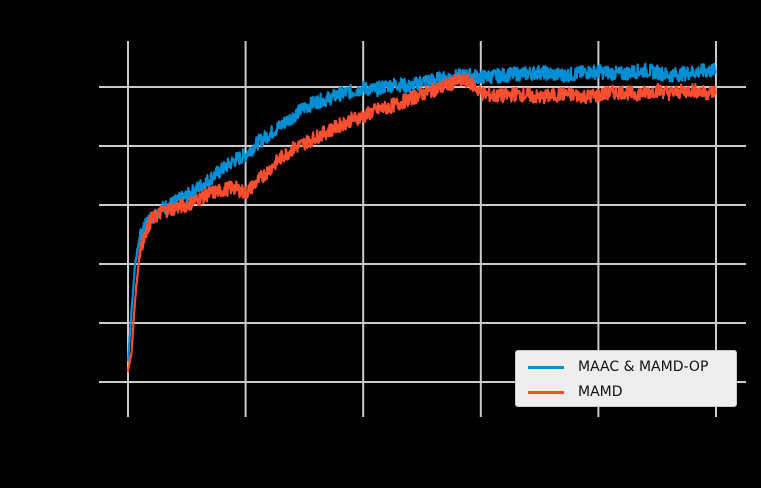 The width and height of the screenshot is (761, 488). What do you see at coordinates (600, 392) in the screenshot?
I see `legend-label-mamd: MAMD` at bounding box center [600, 392].